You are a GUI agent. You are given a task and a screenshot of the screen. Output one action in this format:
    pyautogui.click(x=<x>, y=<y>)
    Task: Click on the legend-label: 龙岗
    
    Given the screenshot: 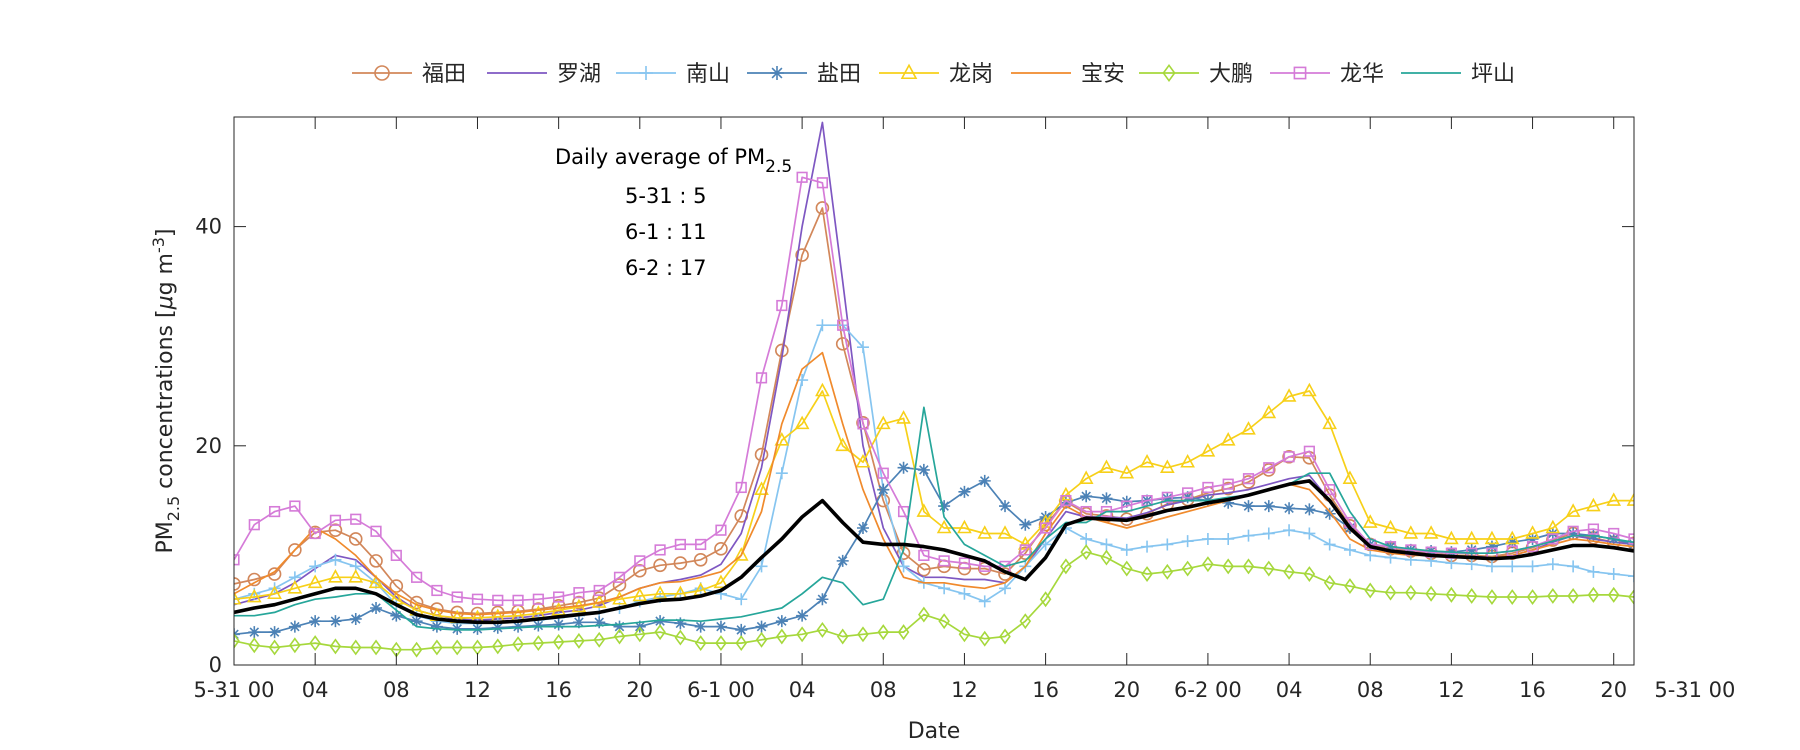 What is the action you would take?
    pyautogui.click(x=971, y=74)
    